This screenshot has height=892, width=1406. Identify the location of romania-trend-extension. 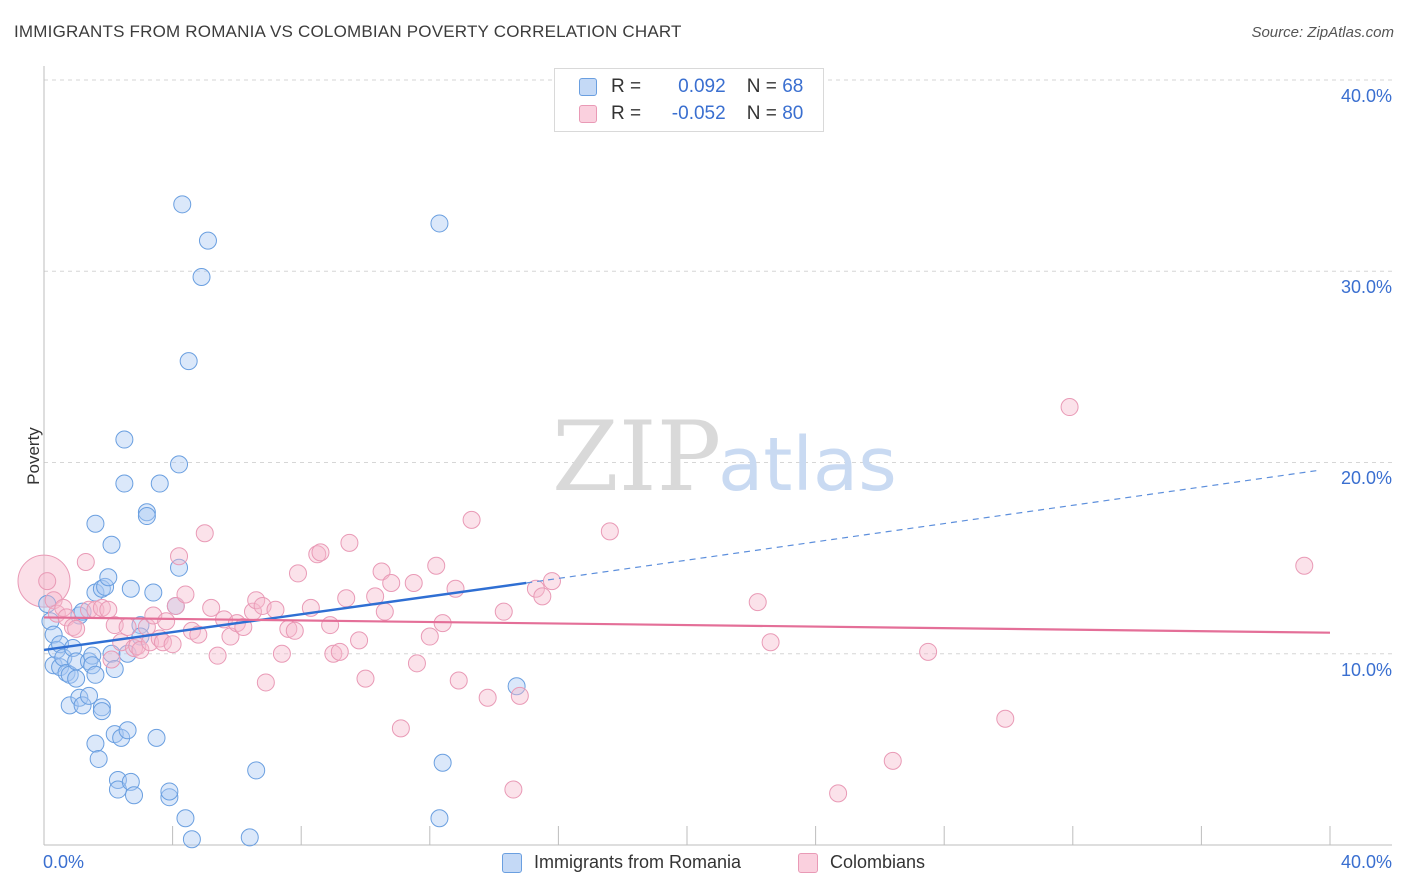
(923, 526).